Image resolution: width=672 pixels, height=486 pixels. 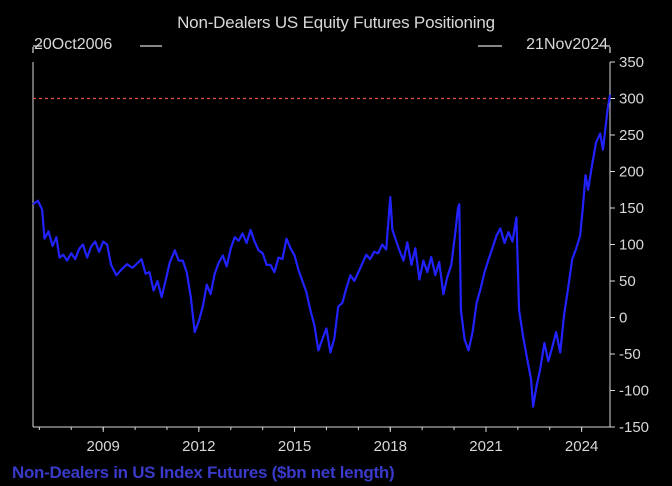 What do you see at coordinates (631, 245) in the screenshot?
I see `y-tick-label: 100` at bounding box center [631, 245].